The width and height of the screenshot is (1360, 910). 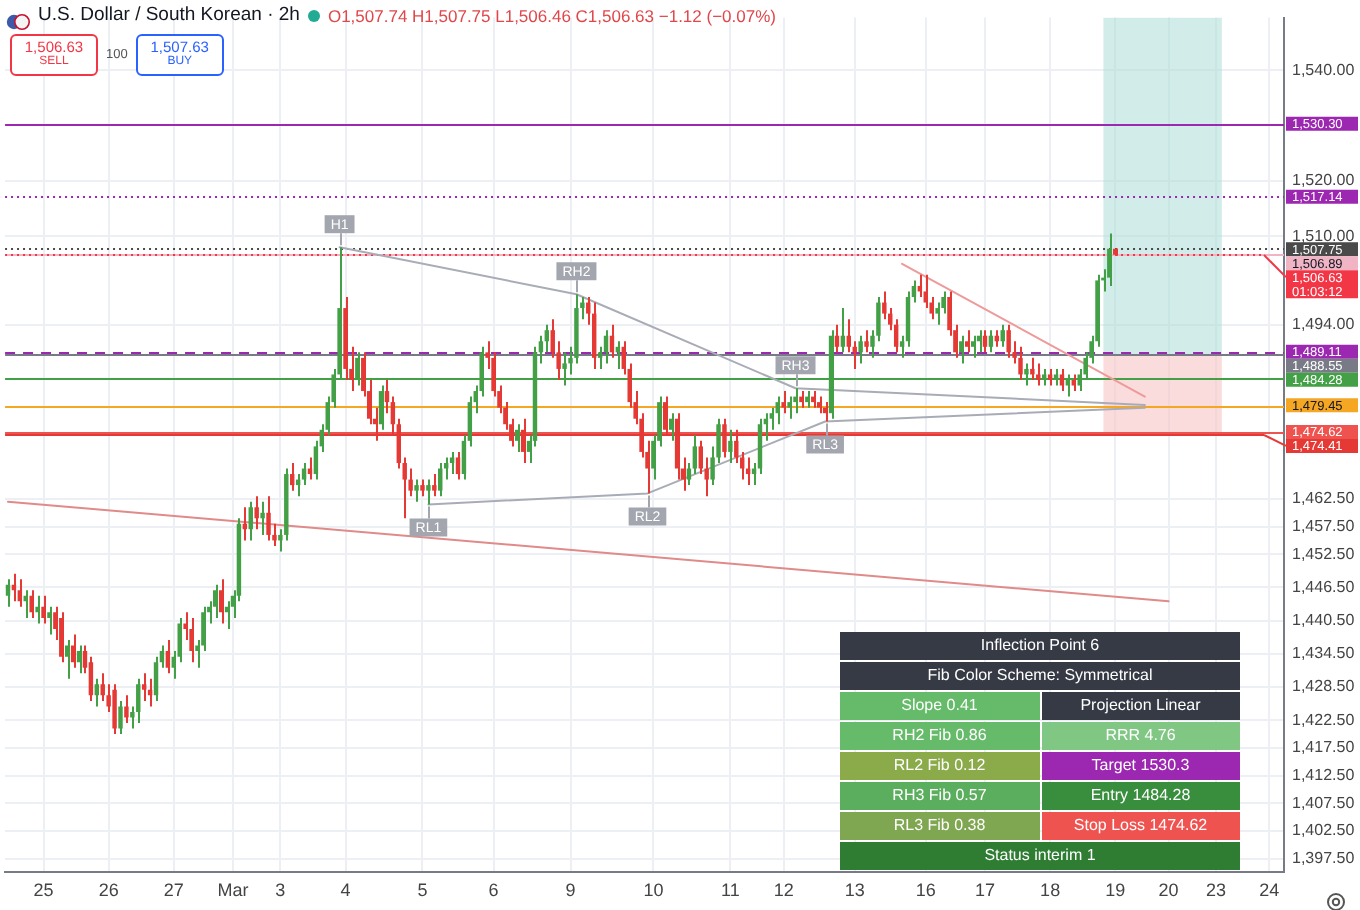 What do you see at coordinates (939, 736) in the screenshot?
I see `annotation: RH2 Fib 0.86` at bounding box center [939, 736].